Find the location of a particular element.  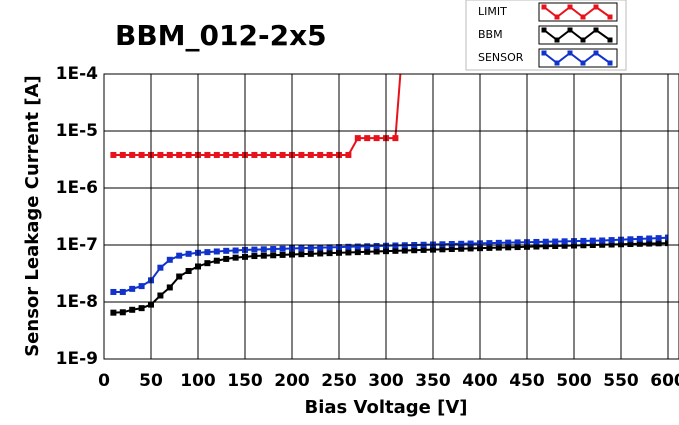

x-axis-title: Bias Voltage [V] is located at coordinates (386, 407).